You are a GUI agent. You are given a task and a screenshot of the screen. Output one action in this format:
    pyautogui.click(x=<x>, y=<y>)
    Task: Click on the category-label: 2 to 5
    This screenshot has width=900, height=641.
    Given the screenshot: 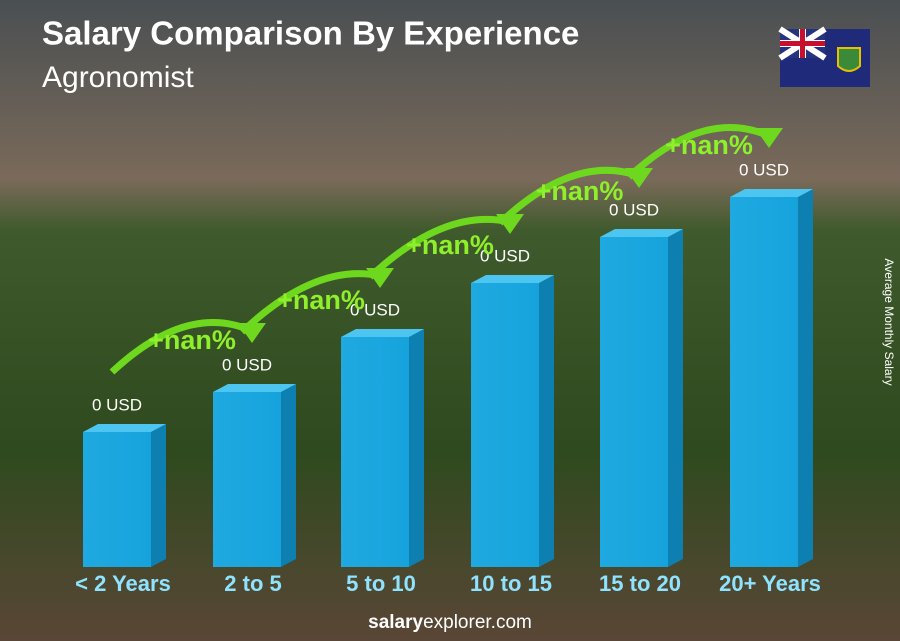 What is the action you would take?
    pyautogui.click(x=252, y=583)
    